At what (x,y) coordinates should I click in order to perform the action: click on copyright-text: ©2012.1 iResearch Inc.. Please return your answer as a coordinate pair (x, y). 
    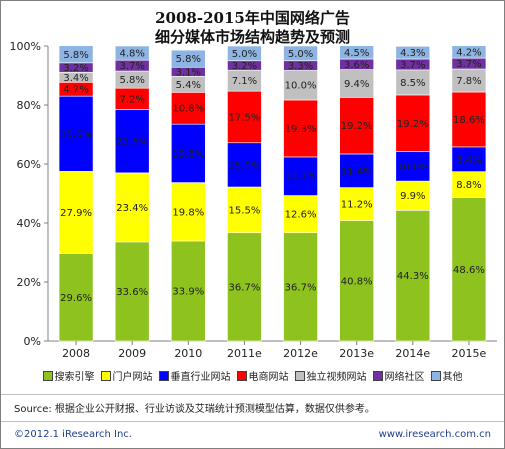
    Looking at the image, I should click on (73, 434).